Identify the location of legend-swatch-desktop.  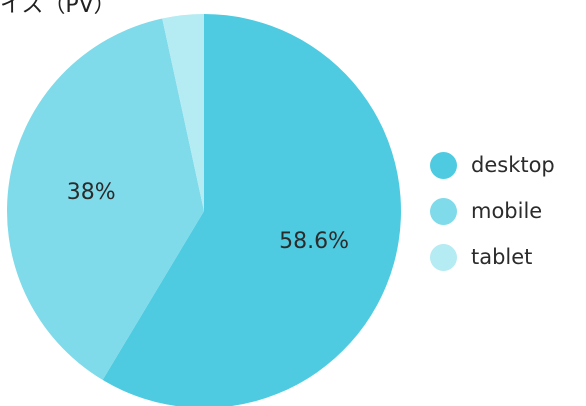
(443, 165).